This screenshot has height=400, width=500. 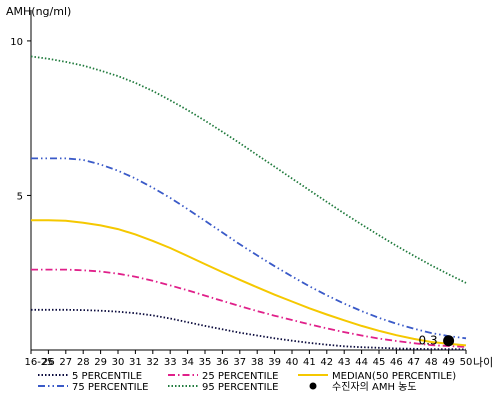 I want to click on x-tick-label: 26, so click(x=48, y=362).